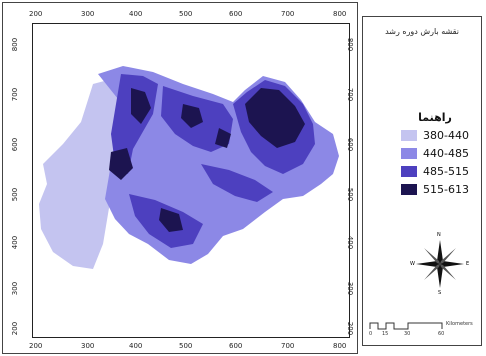 Image resolution: width=486 pixels, height=356 pixels. What do you see at coordinates (15, 194) in the screenshot?
I see `y-tick-left: 500` at bounding box center [15, 194].